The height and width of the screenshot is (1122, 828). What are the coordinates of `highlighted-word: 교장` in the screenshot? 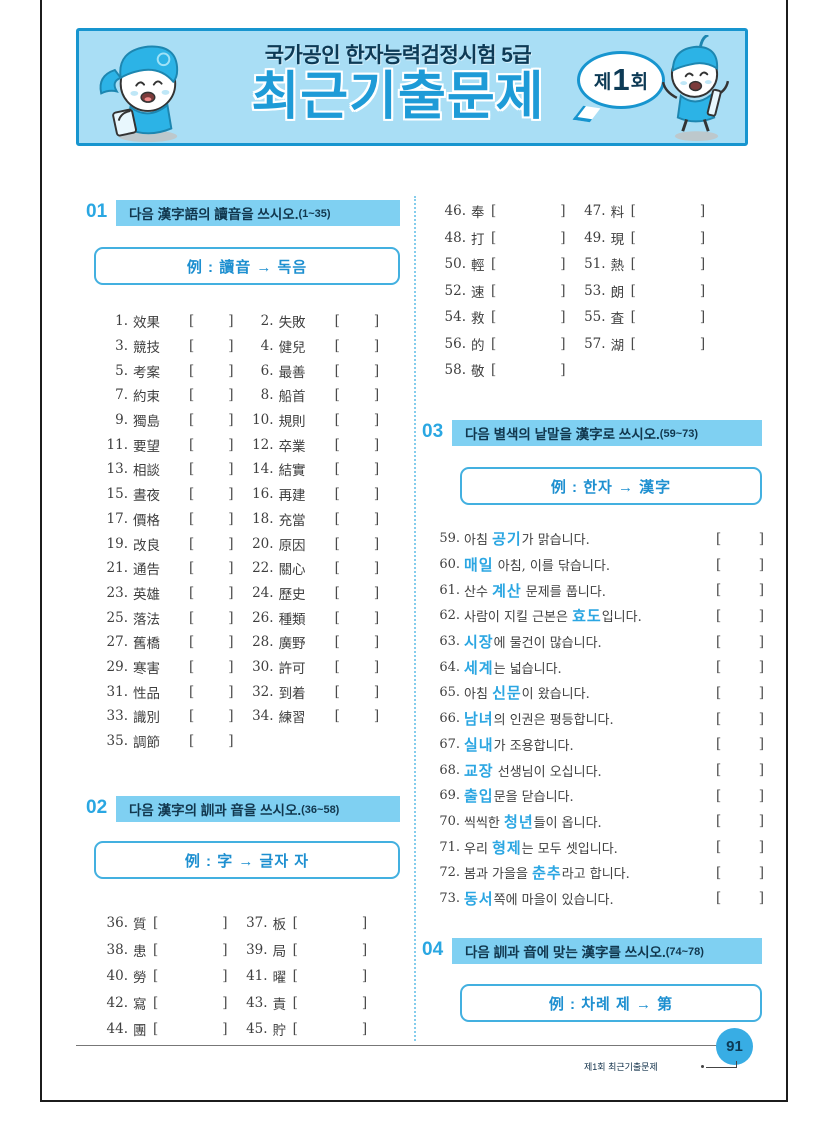 It's located at (479, 771).